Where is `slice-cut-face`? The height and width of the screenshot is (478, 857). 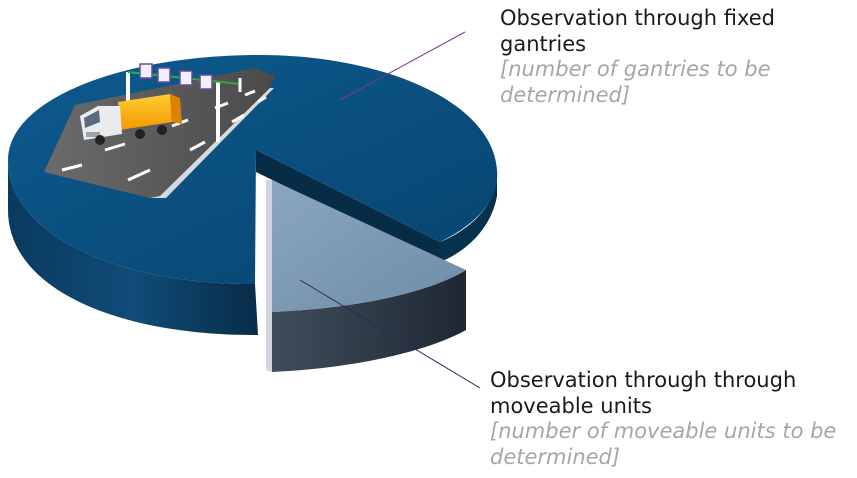 slice-cut-face is located at coordinates (348, 206).